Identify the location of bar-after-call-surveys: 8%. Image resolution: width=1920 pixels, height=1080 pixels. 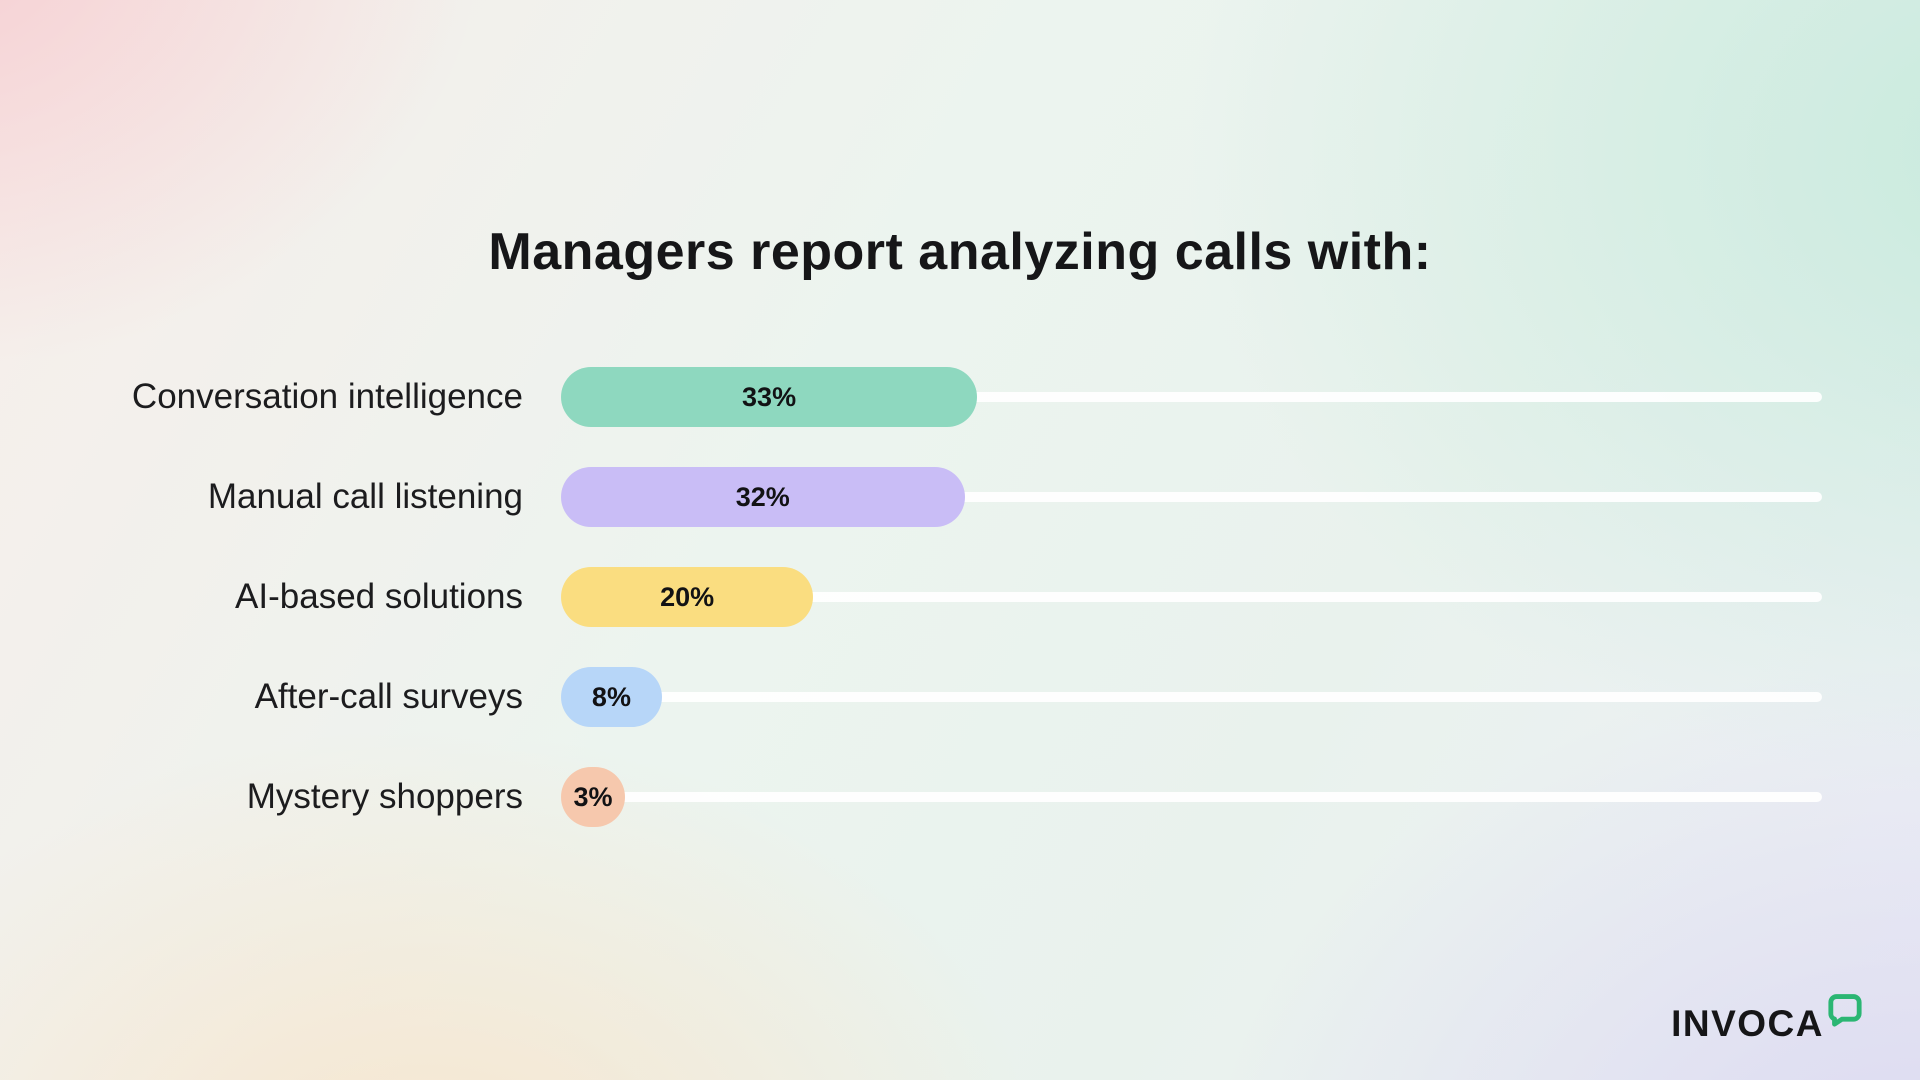
(611, 697).